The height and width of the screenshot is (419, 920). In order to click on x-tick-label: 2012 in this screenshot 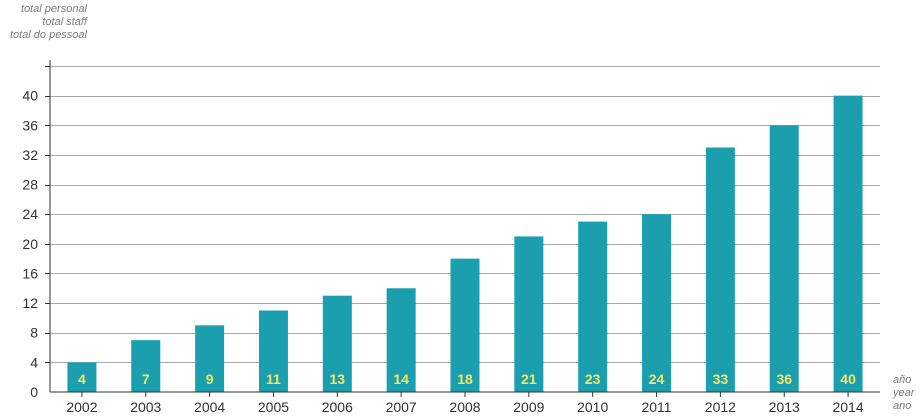, I will do `click(720, 407)`.